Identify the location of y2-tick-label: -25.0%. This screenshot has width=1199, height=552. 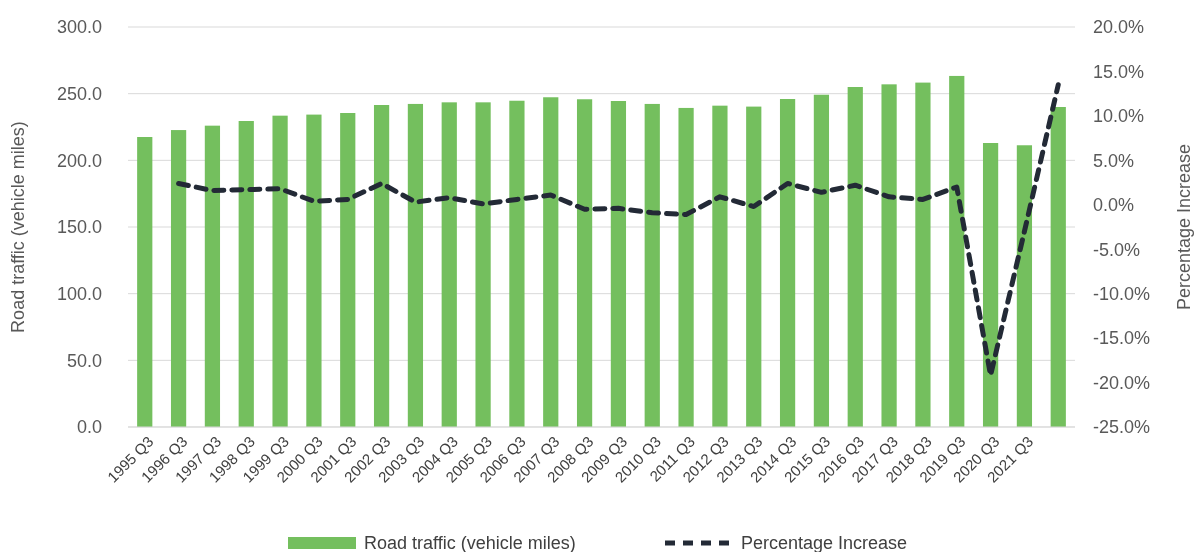
(1122, 427).